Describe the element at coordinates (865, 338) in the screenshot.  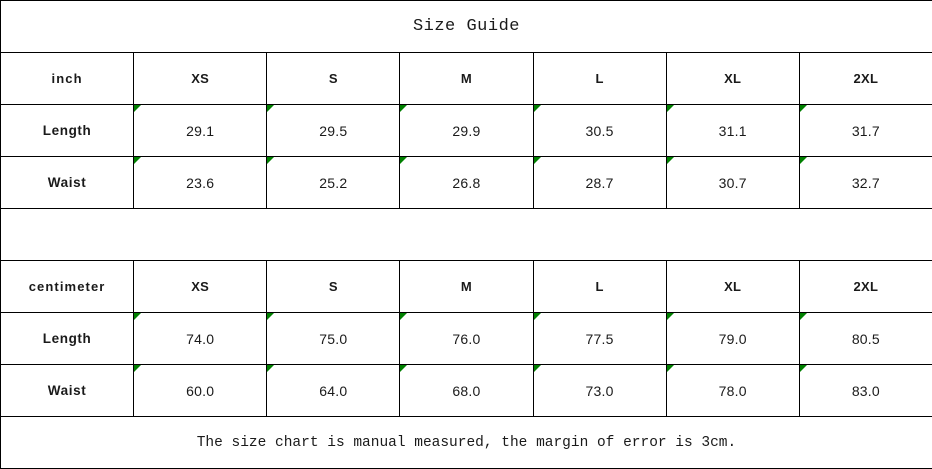
I see `centimeter-length-2xl: 80.5` at that location.